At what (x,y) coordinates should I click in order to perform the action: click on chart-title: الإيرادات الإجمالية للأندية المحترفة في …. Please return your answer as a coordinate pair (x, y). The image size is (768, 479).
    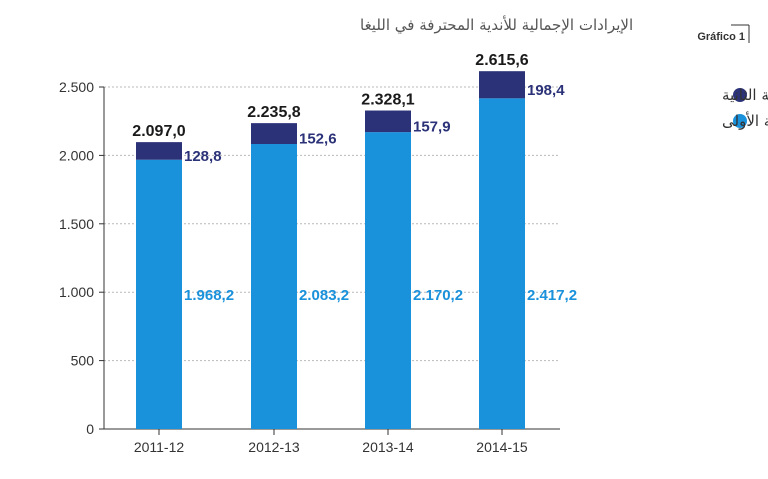
    Looking at the image, I should click on (496, 25).